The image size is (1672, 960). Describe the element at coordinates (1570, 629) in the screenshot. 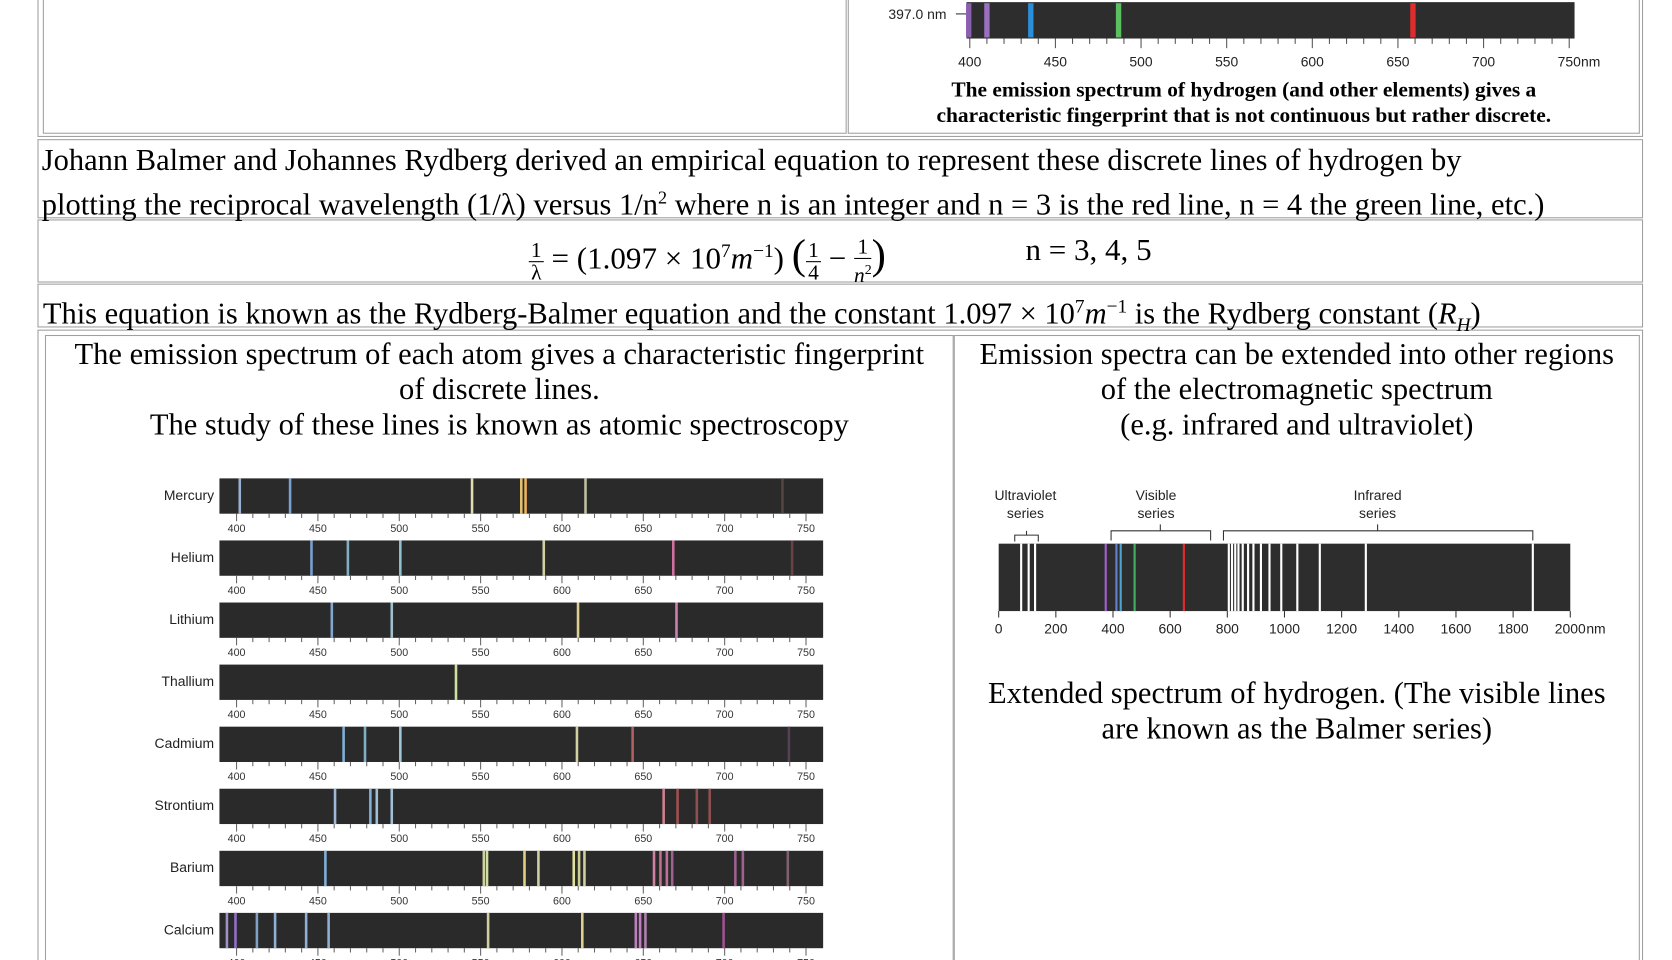

I see `tick-label: 2000` at that location.